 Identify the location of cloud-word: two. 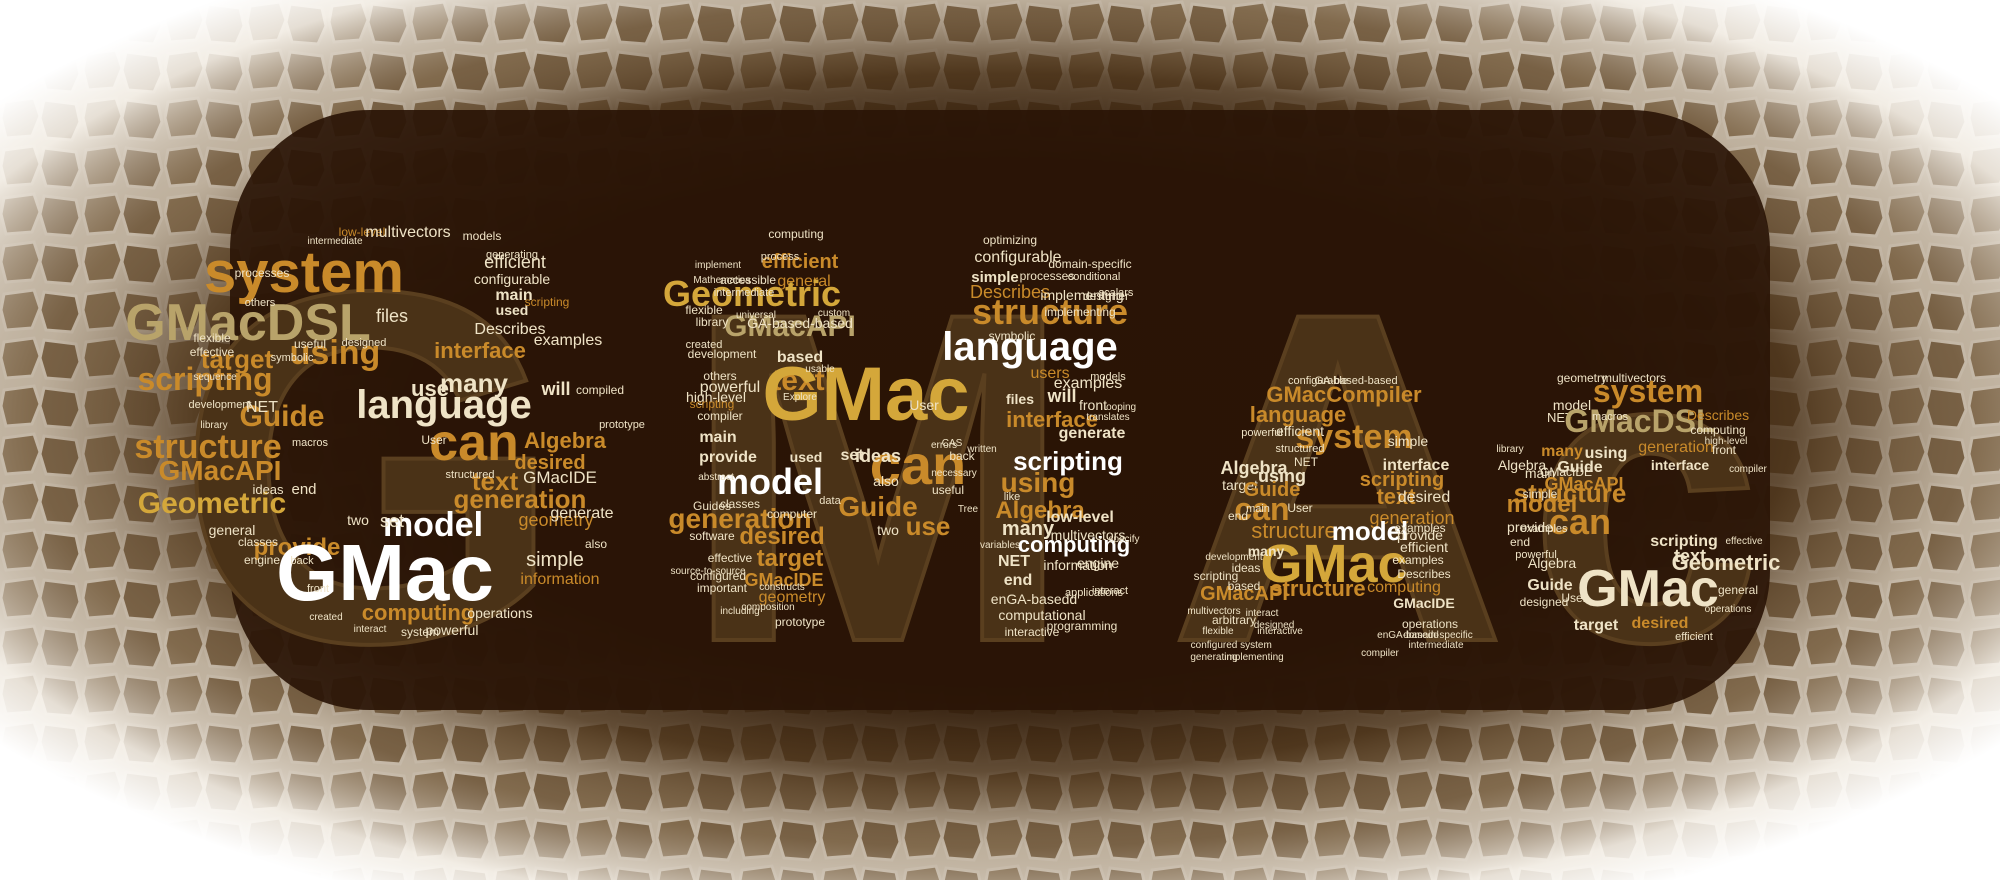
(358, 520).